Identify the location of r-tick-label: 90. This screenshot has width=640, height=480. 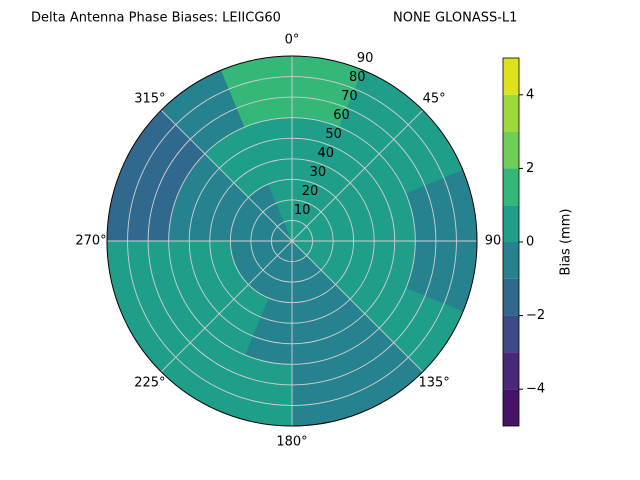
(365, 58).